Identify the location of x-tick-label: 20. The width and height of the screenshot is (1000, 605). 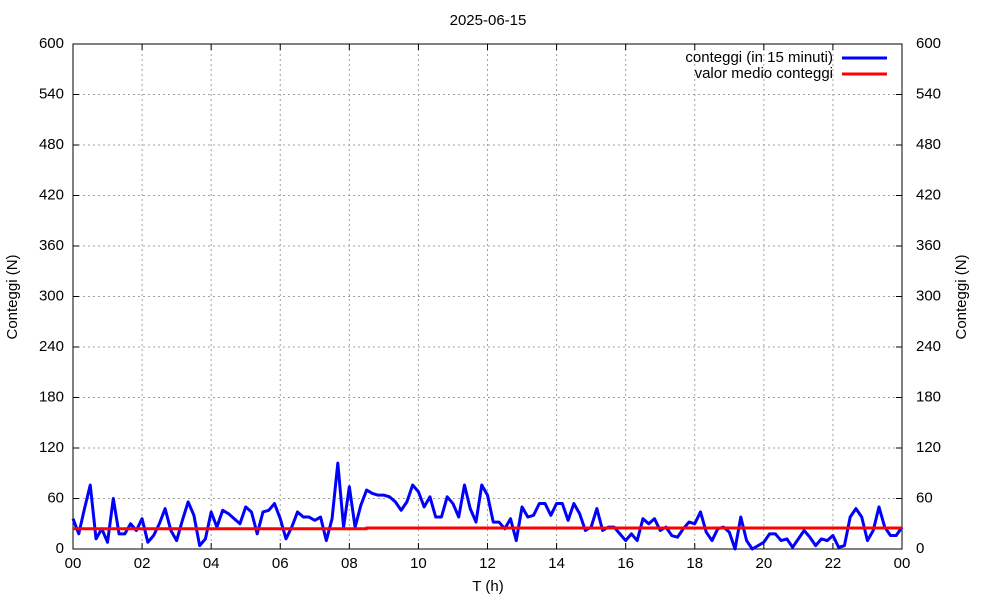
(763, 563).